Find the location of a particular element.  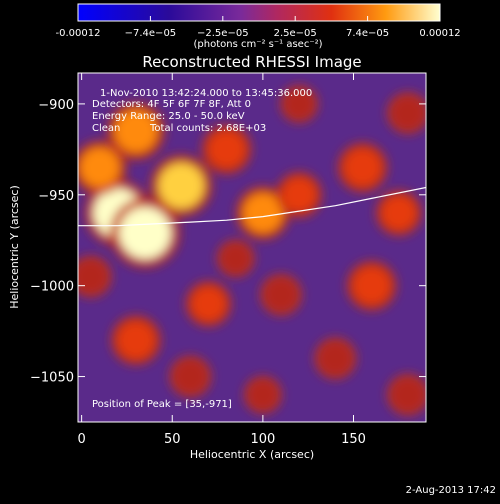

colorbar-tick-label: 0.00012 is located at coordinates (439, 33).